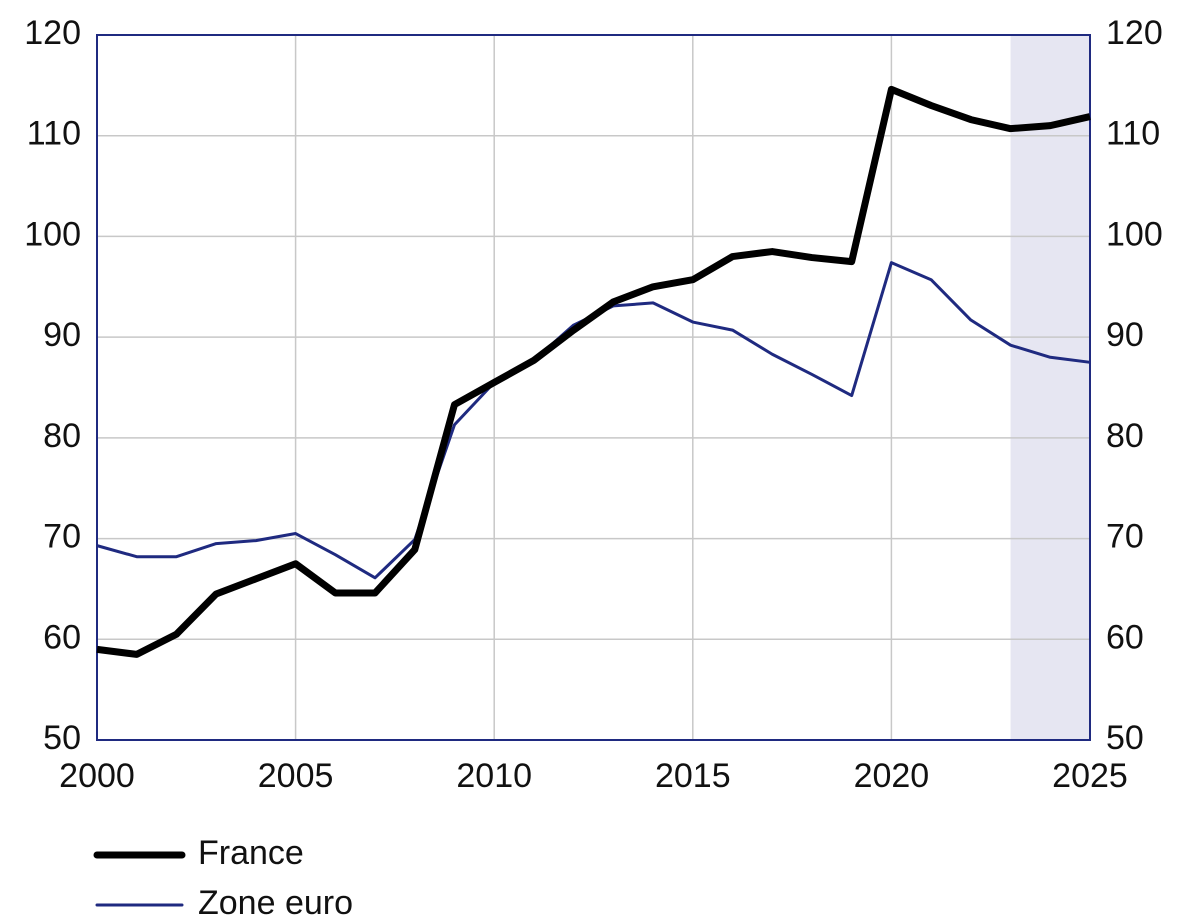 Image resolution: width=1200 pixels, height=924 pixels. Describe the element at coordinates (62, 738) in the screenshot. I see `y-tick-label: 50` at that location.